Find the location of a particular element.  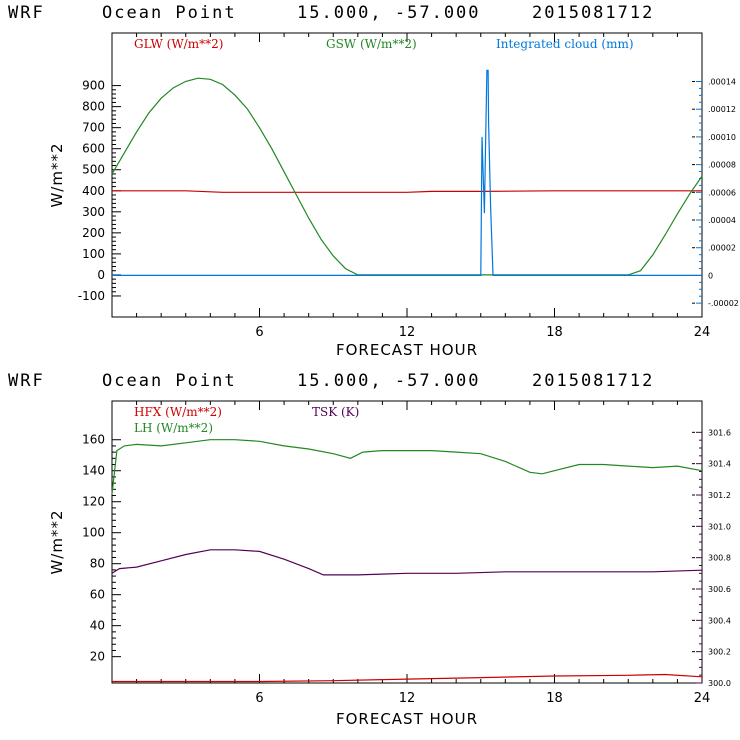

y-tick-label: 500 is located at coordinates (93, 170).